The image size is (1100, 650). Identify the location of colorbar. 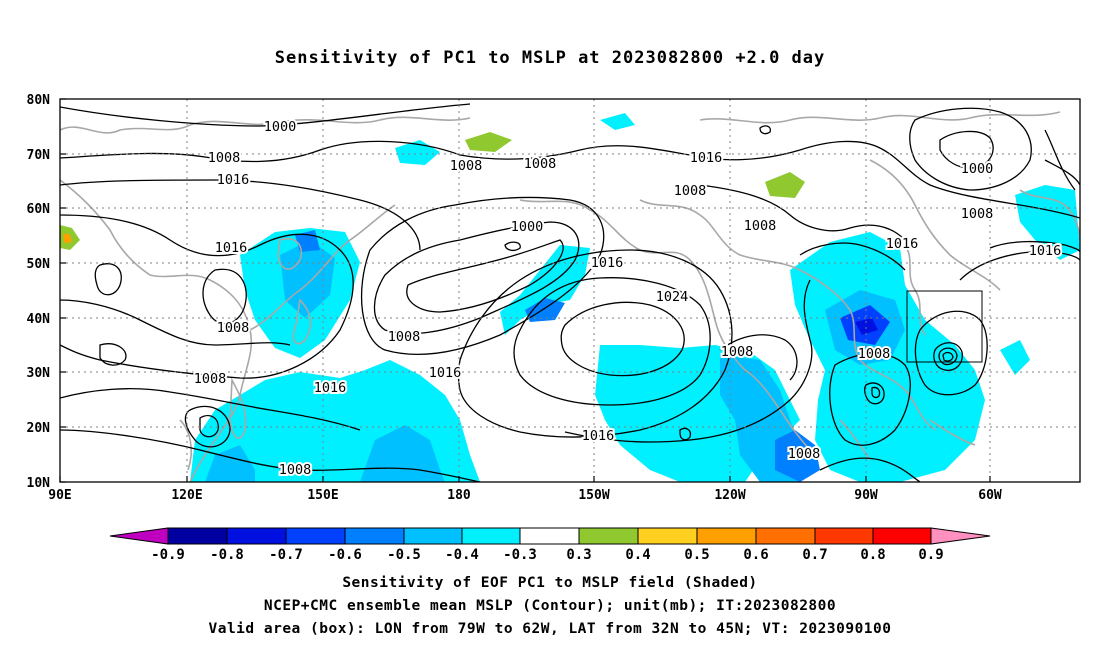
(550, 536).